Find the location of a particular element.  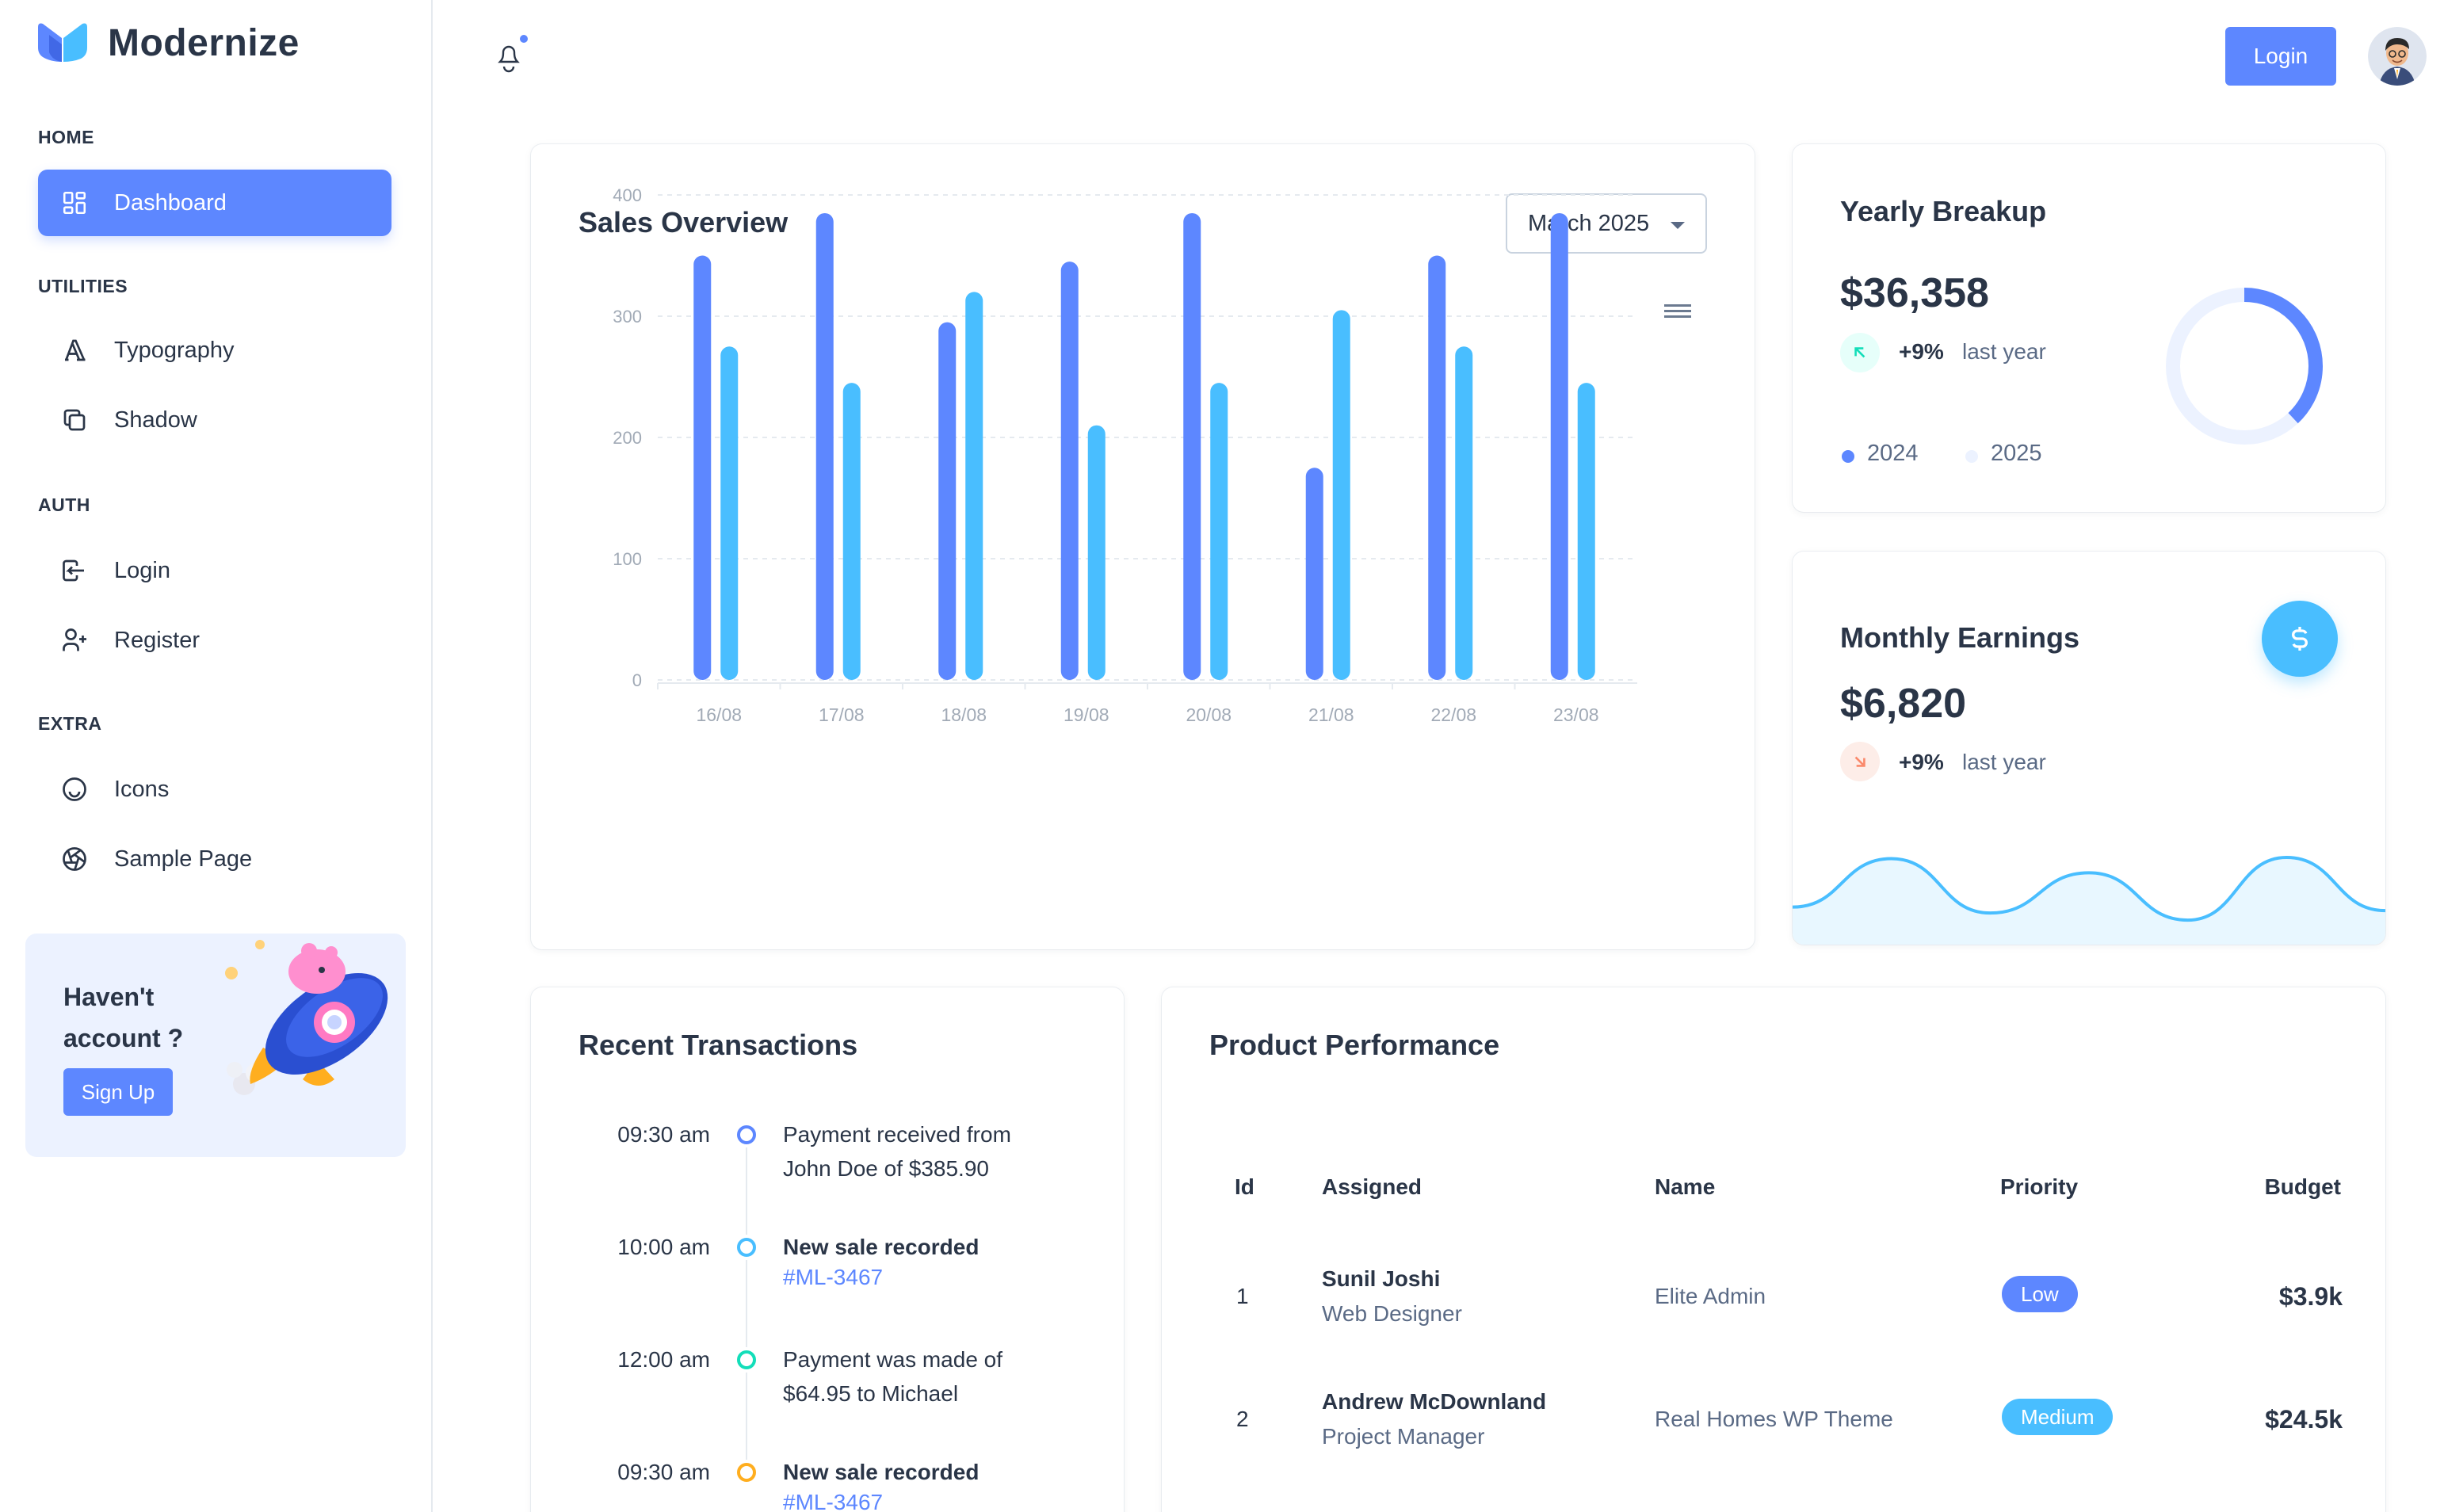

aperture-icon is located at coordinates (74, 859).